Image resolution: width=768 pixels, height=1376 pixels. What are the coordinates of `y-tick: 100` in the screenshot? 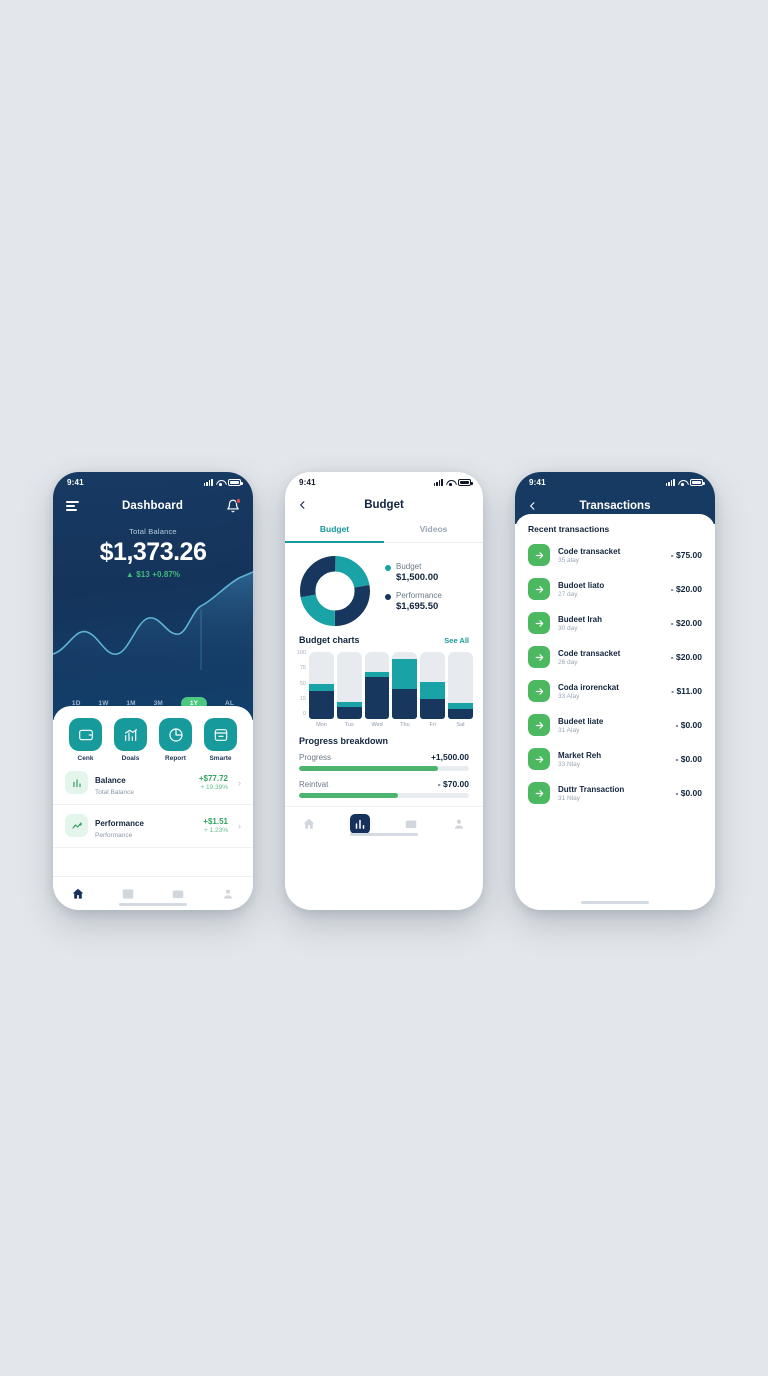 It's located at (301, 653).